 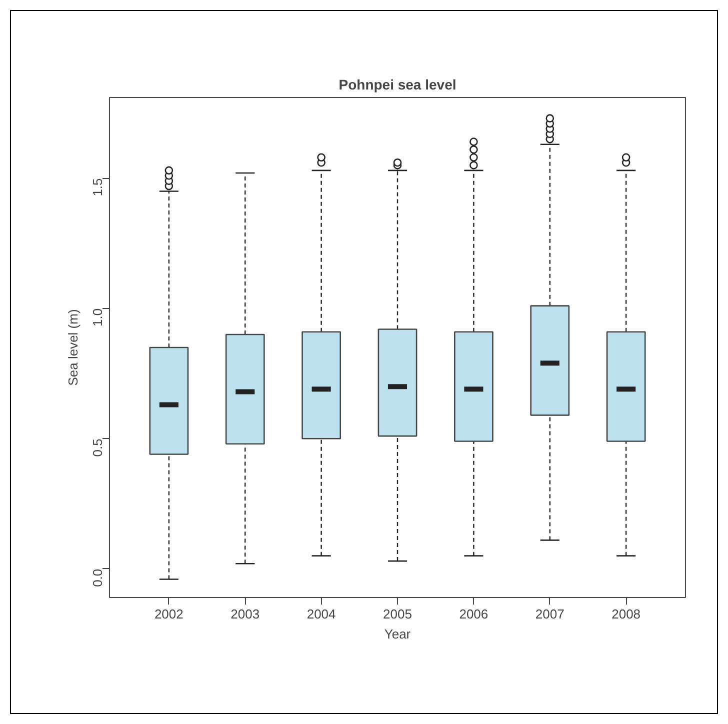 What do you see at coordinates (398, 634) in the screenshot?
I see `x-axis-title: Year` at bounding box center [398, 634].